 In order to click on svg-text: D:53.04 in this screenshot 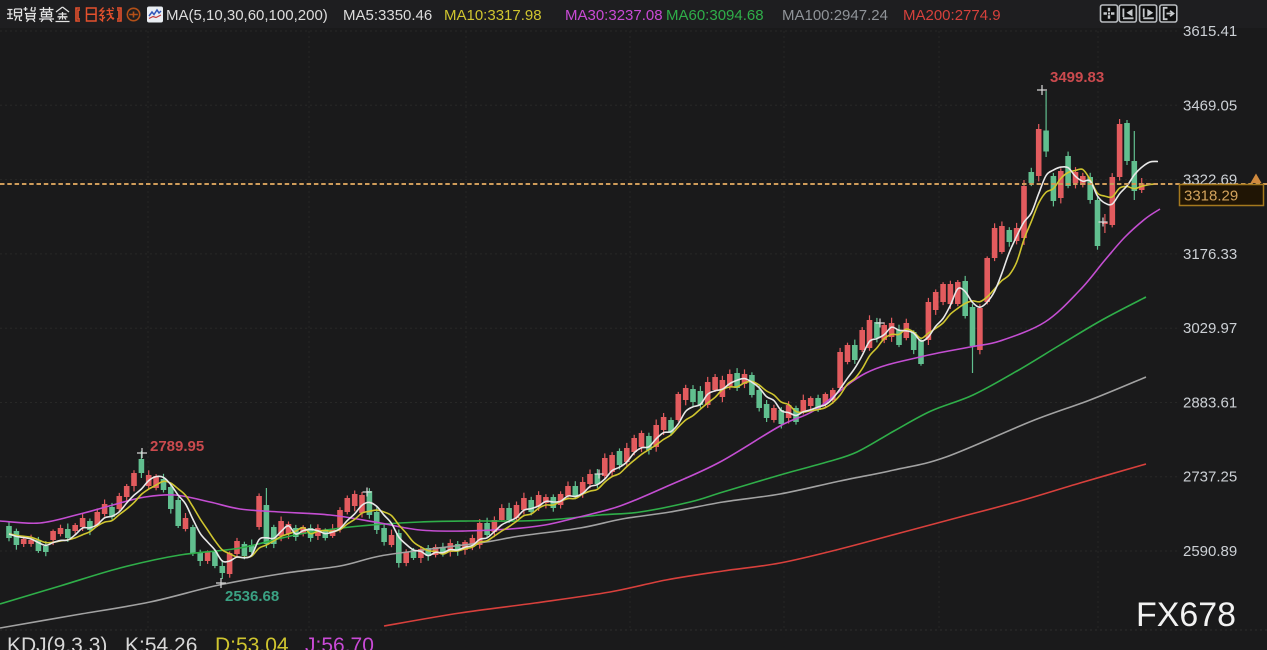, I will do `click(252, 642)`.